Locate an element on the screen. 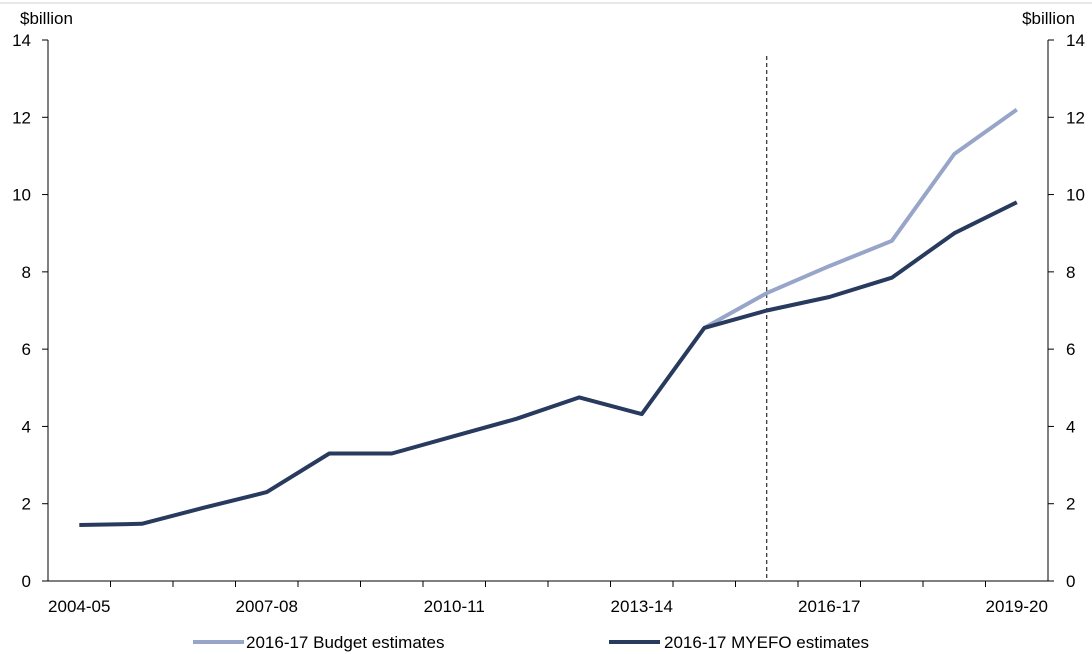  y-left-unit-label: $billion is located at coordinates (46, 18).